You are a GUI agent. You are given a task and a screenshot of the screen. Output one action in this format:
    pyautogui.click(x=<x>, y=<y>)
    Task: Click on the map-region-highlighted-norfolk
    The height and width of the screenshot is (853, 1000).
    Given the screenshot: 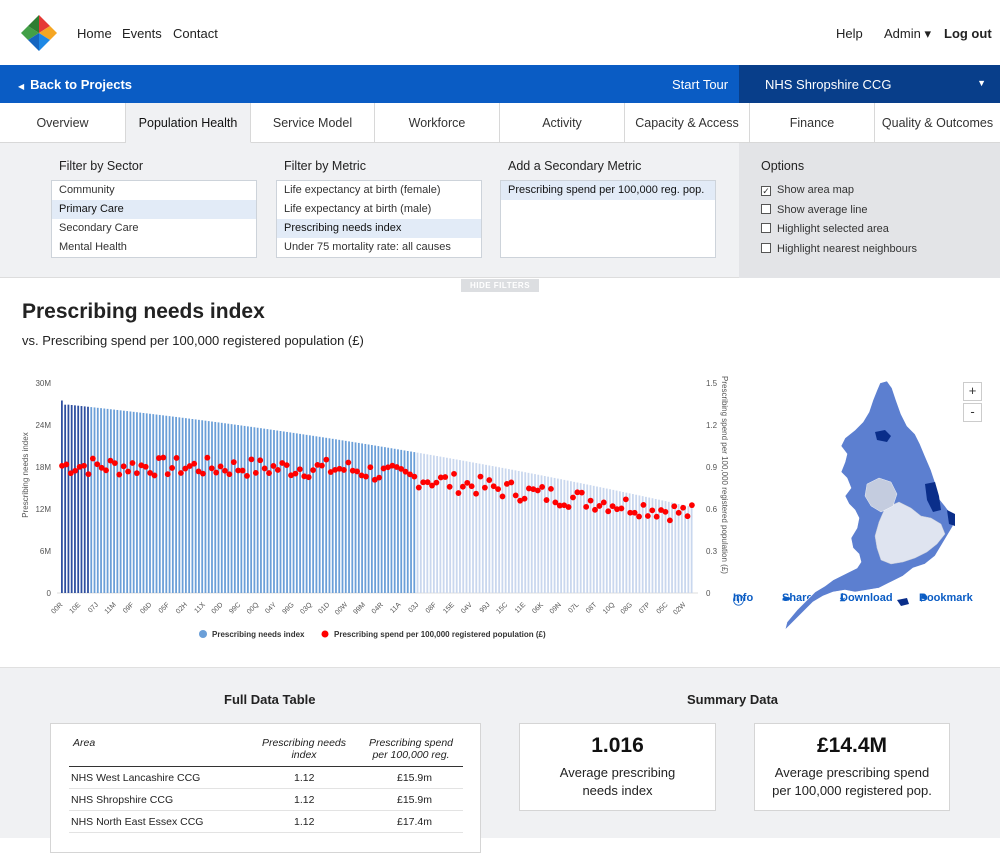 What is the action you would take?
    pyautogui.click(x=951, y=518)
    